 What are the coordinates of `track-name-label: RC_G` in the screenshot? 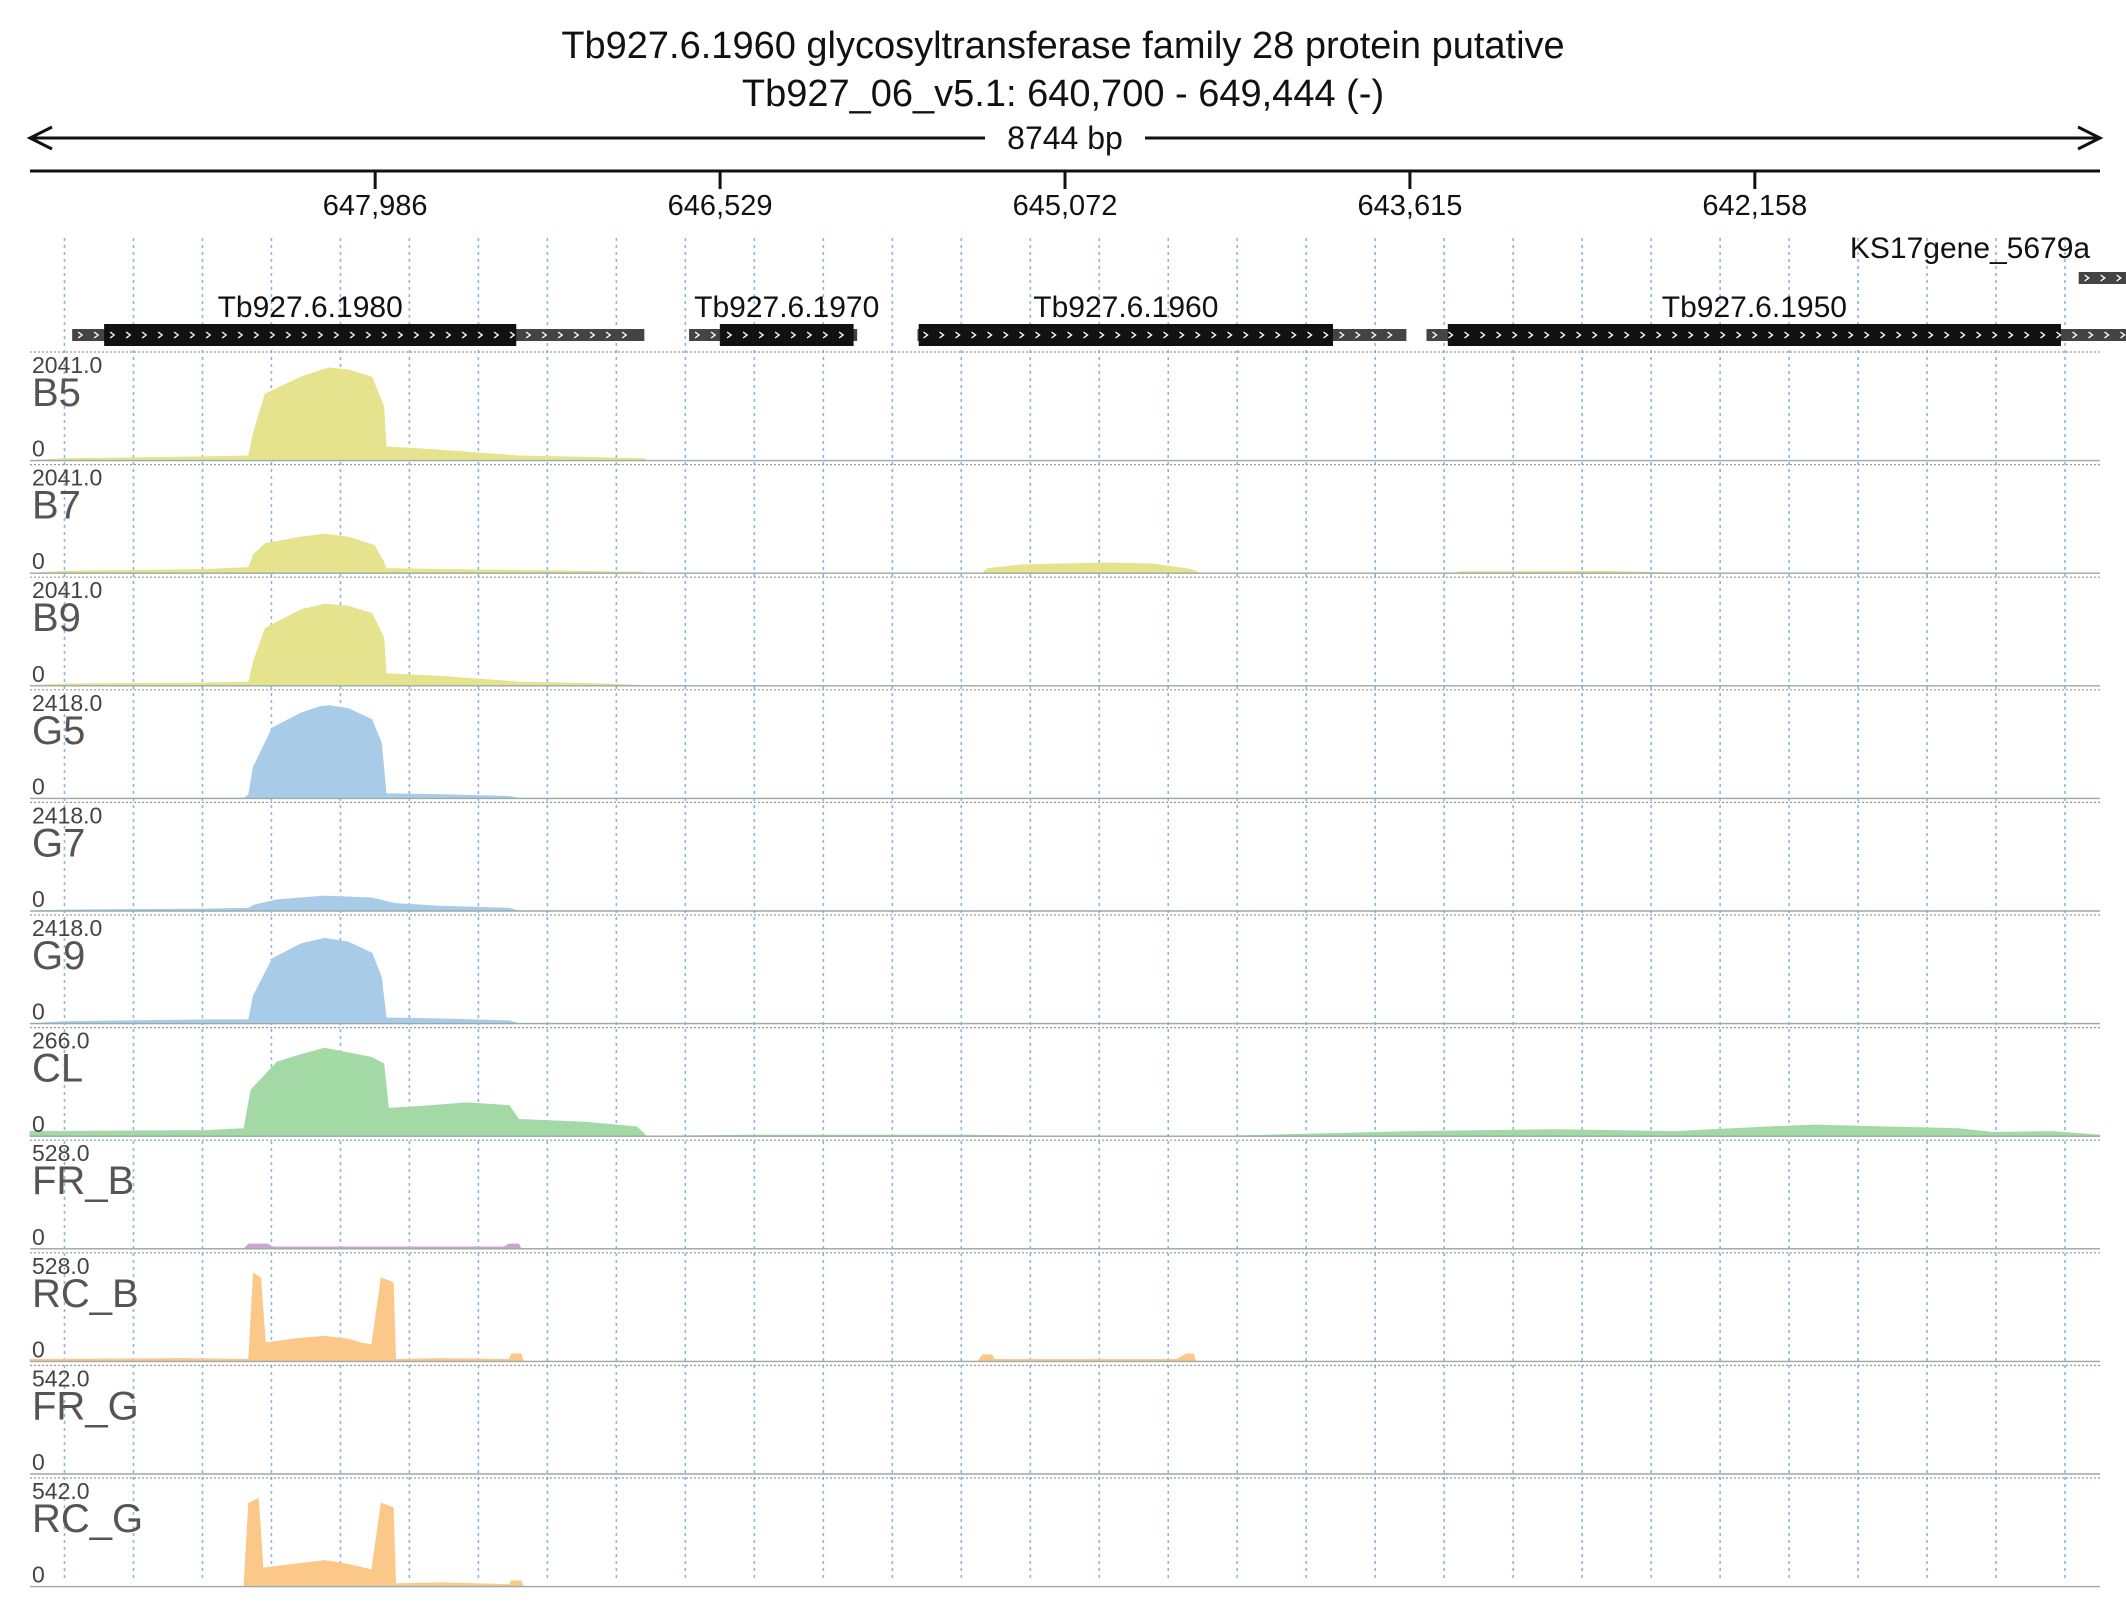 It's located at (87, 1519).